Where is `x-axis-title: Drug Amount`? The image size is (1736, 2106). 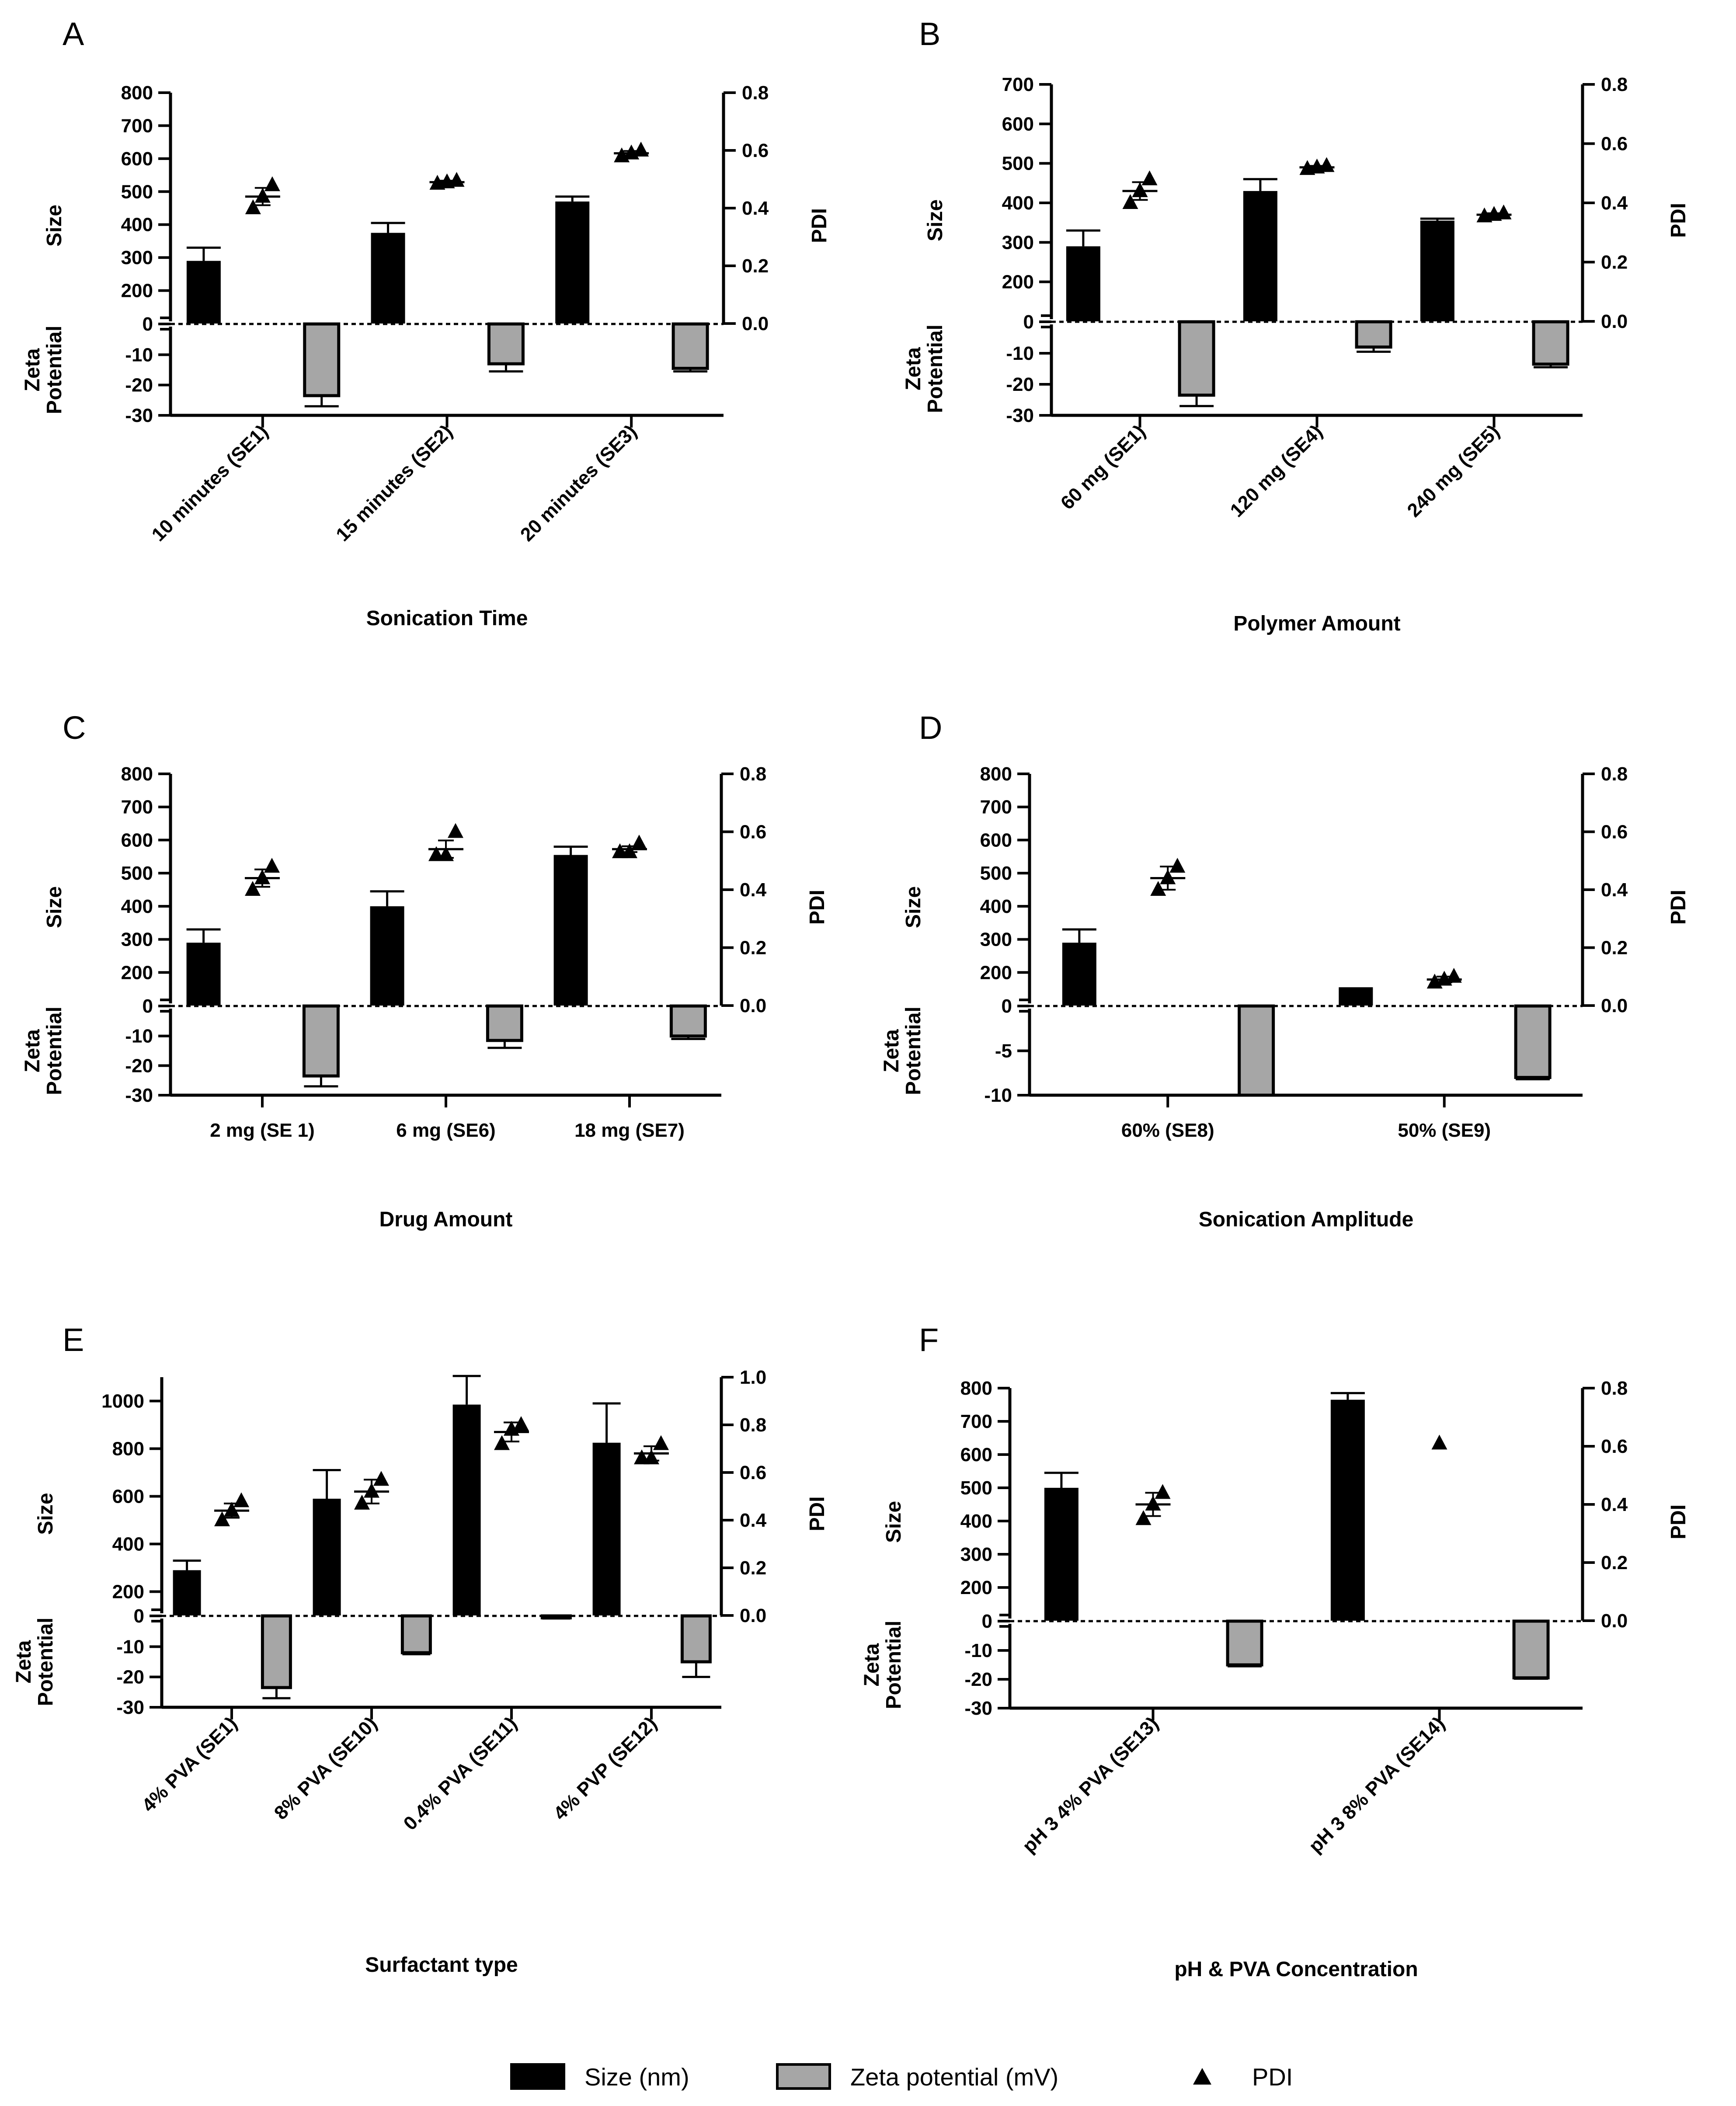 x-axis-title: Drug Amount is located at coordinates (446, 1219).